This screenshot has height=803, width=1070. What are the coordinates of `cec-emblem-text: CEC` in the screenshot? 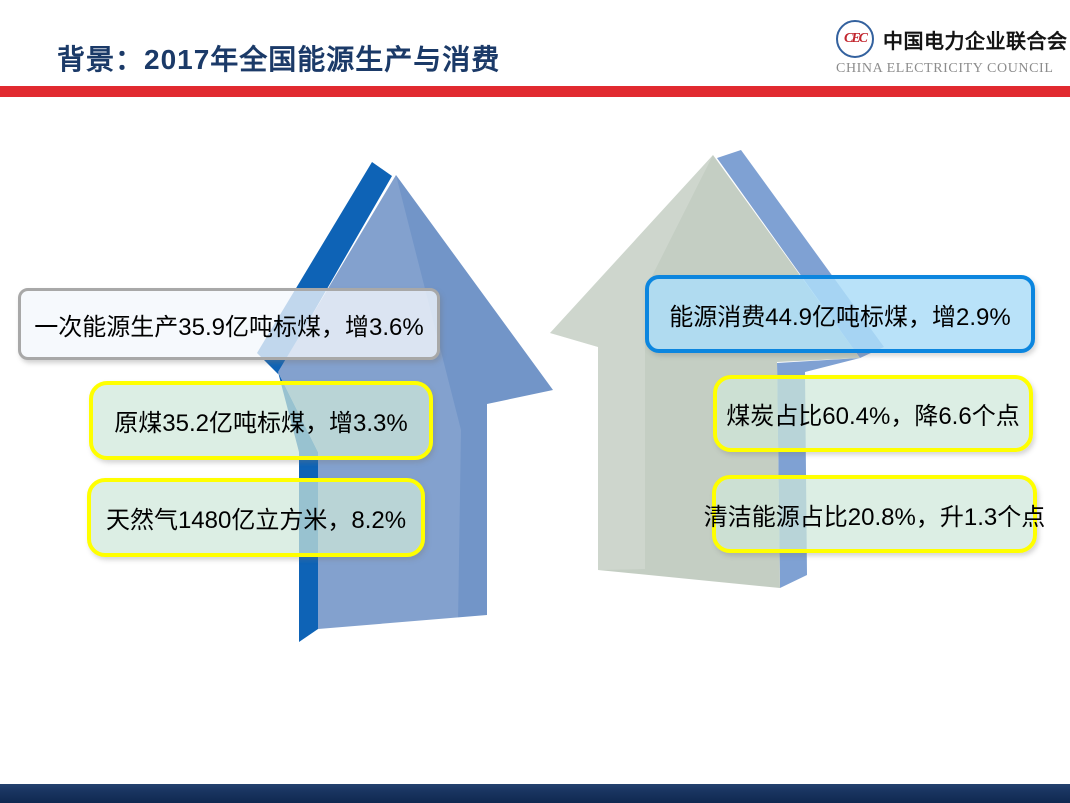 It's located at (855, 38).